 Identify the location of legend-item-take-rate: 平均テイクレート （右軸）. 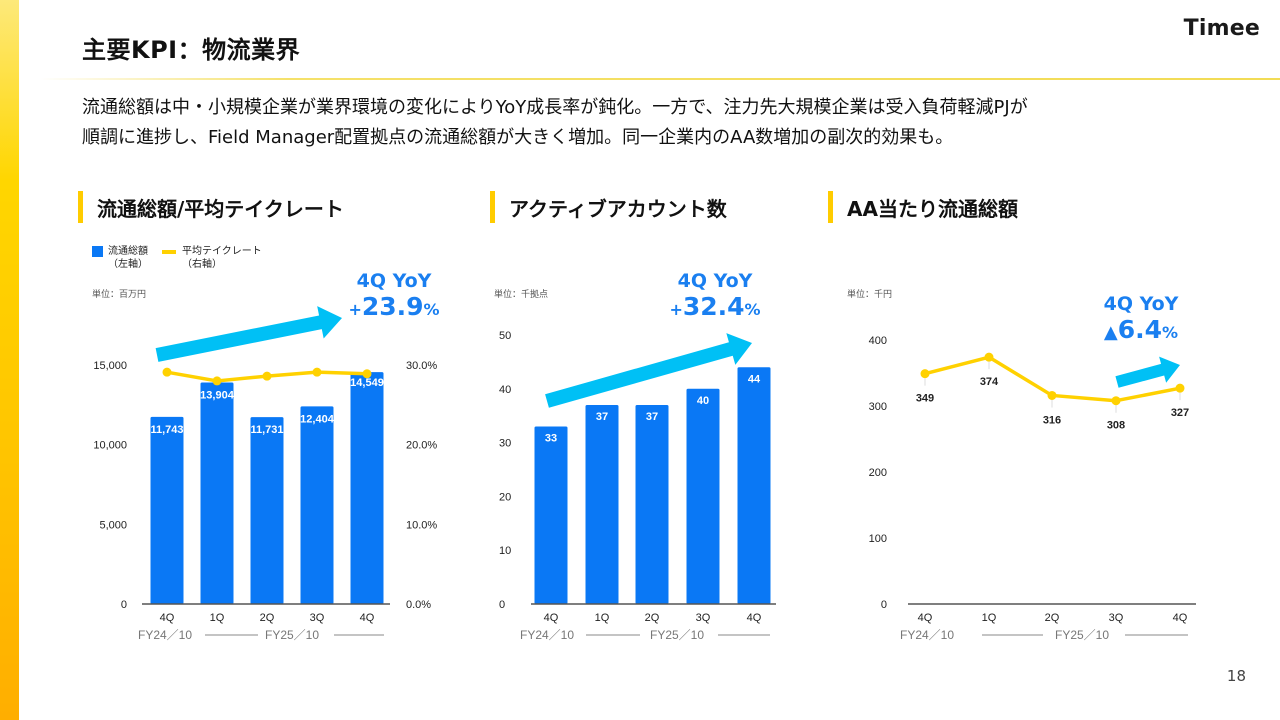
(212, 258).